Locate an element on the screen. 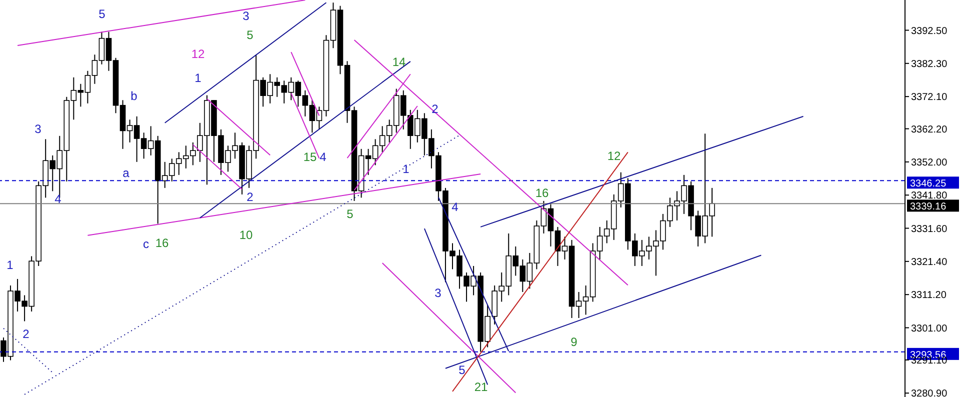  y-tick-label: 3311.20 is located at coordinates (929, 296).